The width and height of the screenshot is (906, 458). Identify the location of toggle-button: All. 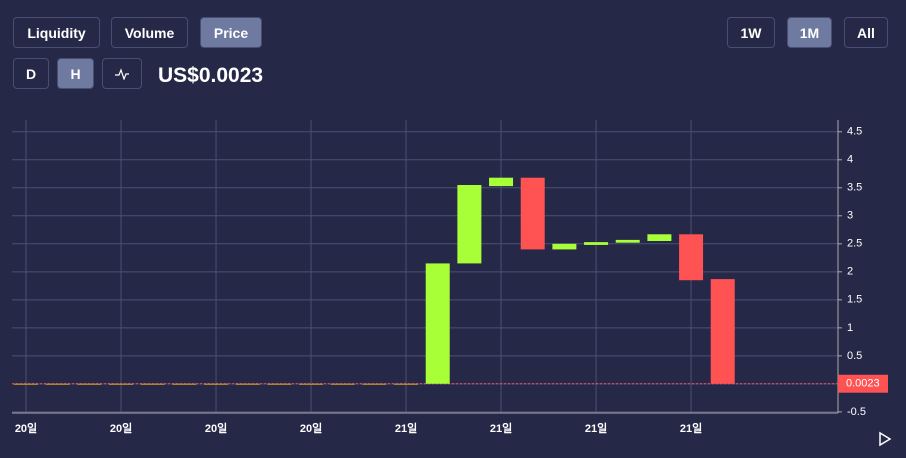
(866, 32).